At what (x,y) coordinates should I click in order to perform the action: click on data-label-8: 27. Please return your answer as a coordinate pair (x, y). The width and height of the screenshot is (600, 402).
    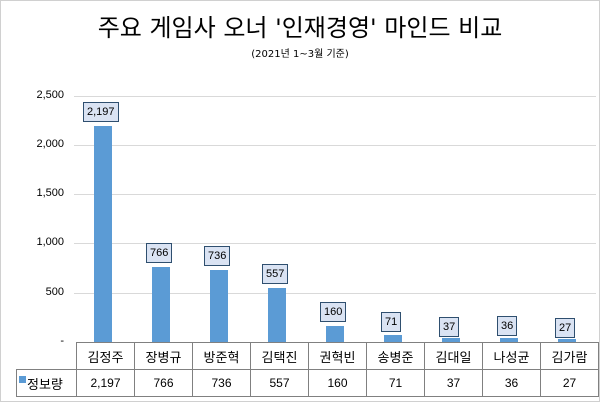
    Looking at the image, I should click on (565, 328).